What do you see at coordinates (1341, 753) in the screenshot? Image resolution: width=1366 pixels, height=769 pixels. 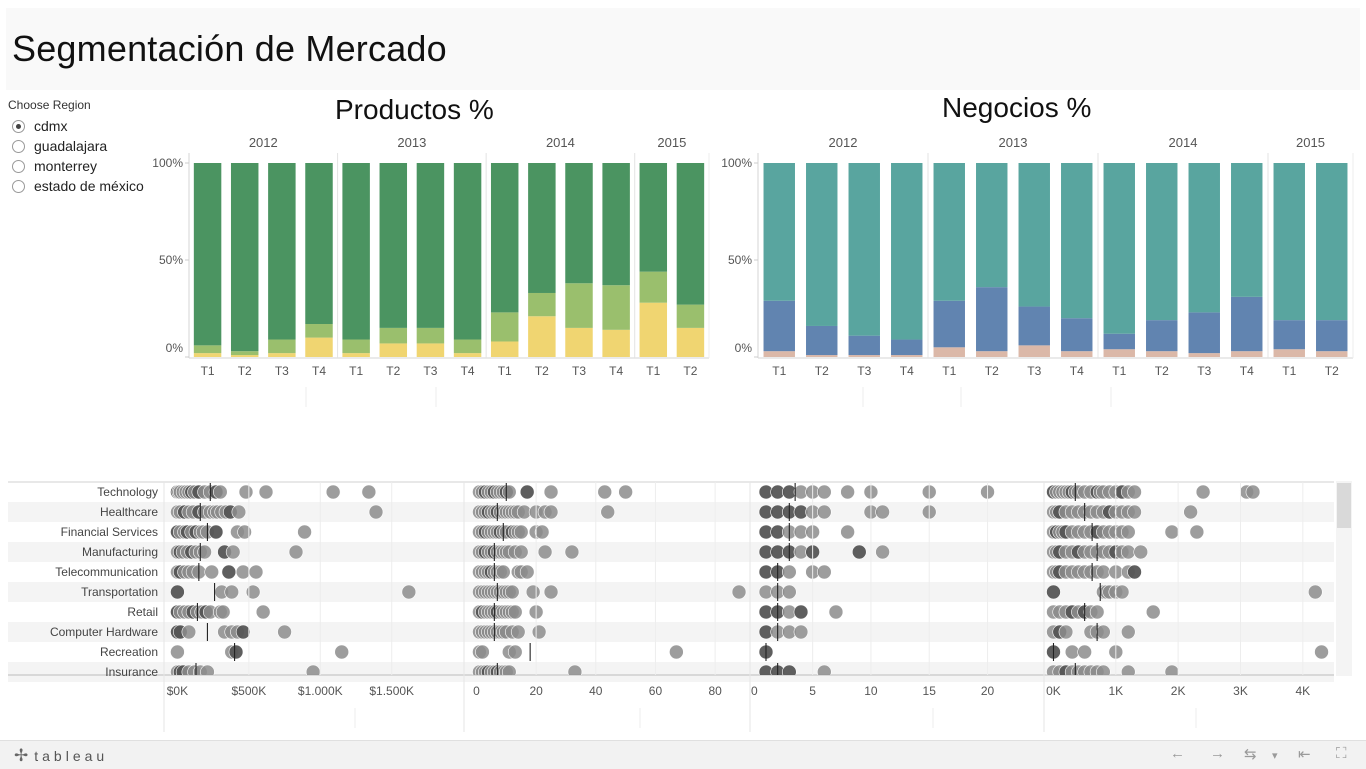 I see `fullscreen-icon: ⛶` at bounding box center [1341, 753].